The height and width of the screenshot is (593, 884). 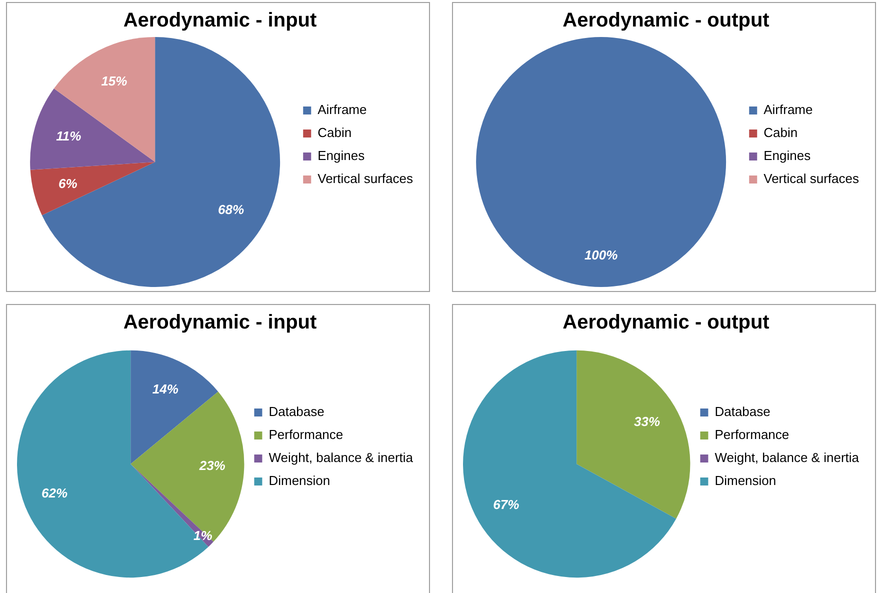 What do you see at coordinates (68, 183) in the screenshot?
I see `data-label: 6%` at bounding box center [68, 183].